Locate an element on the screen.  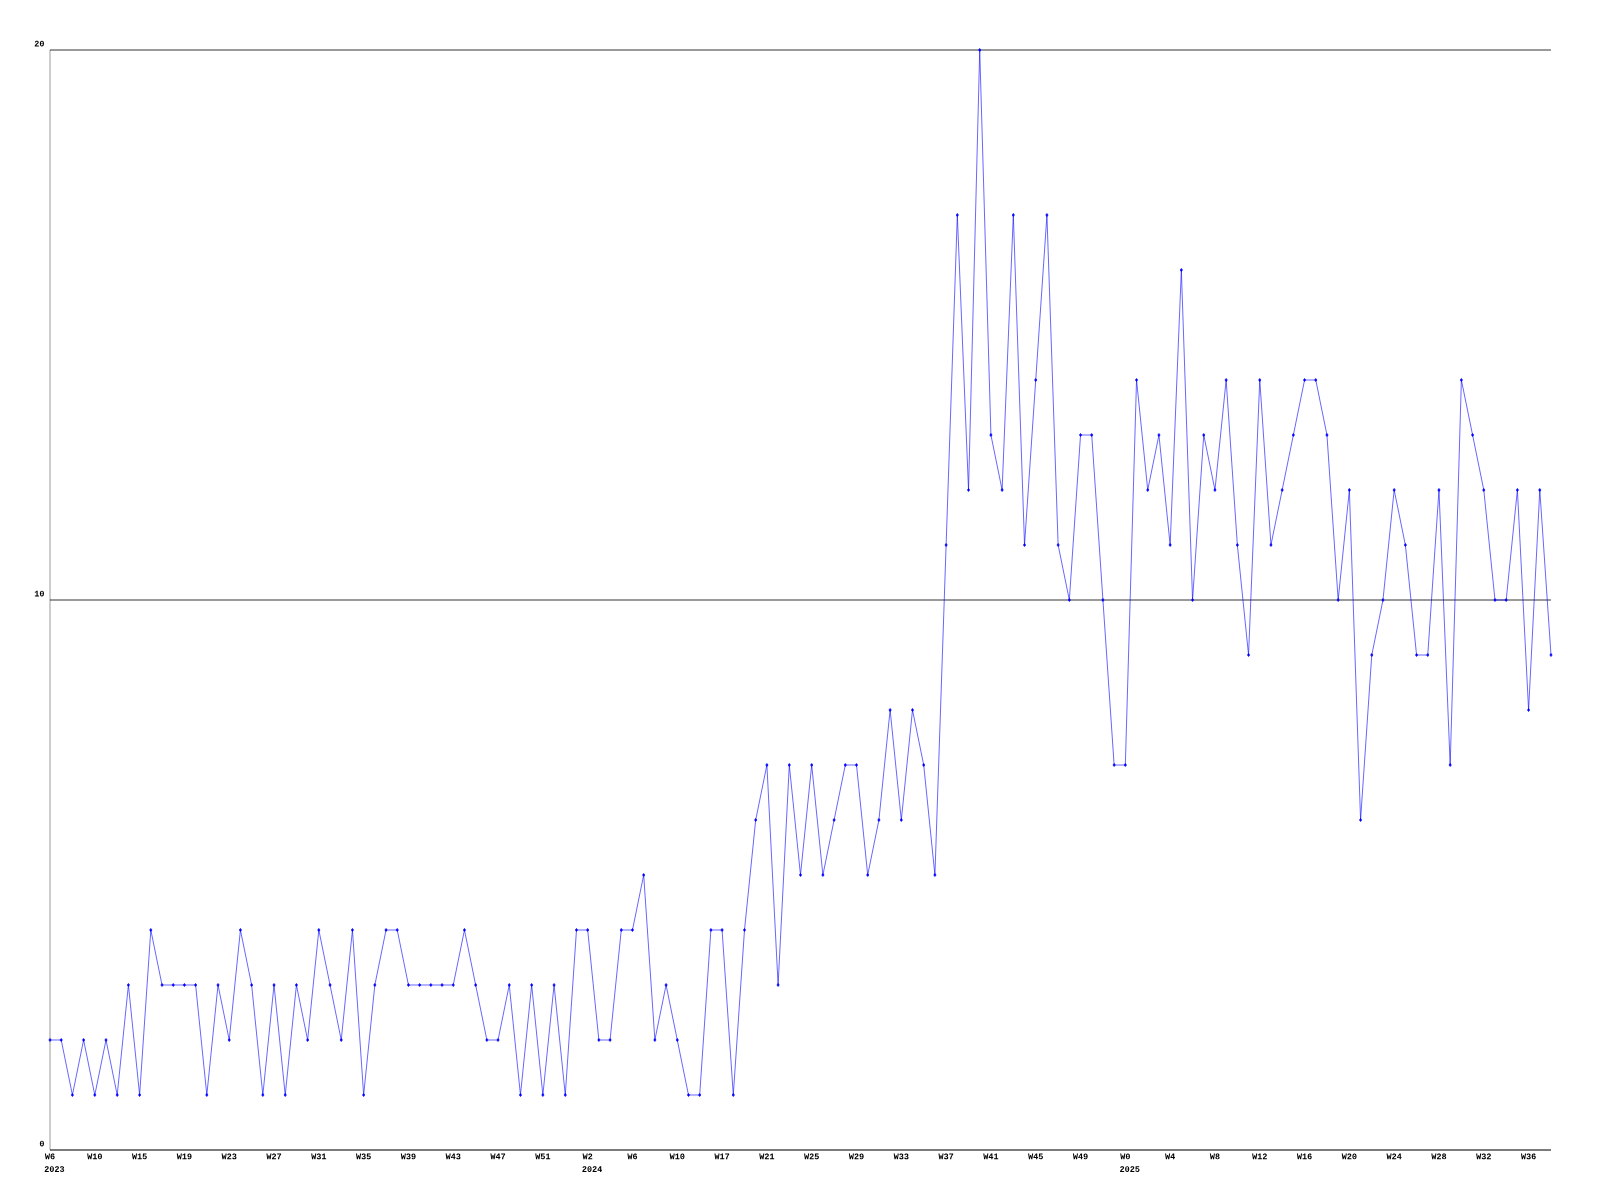
x-tick-label: W29 is located at coordinates (856, 1156).